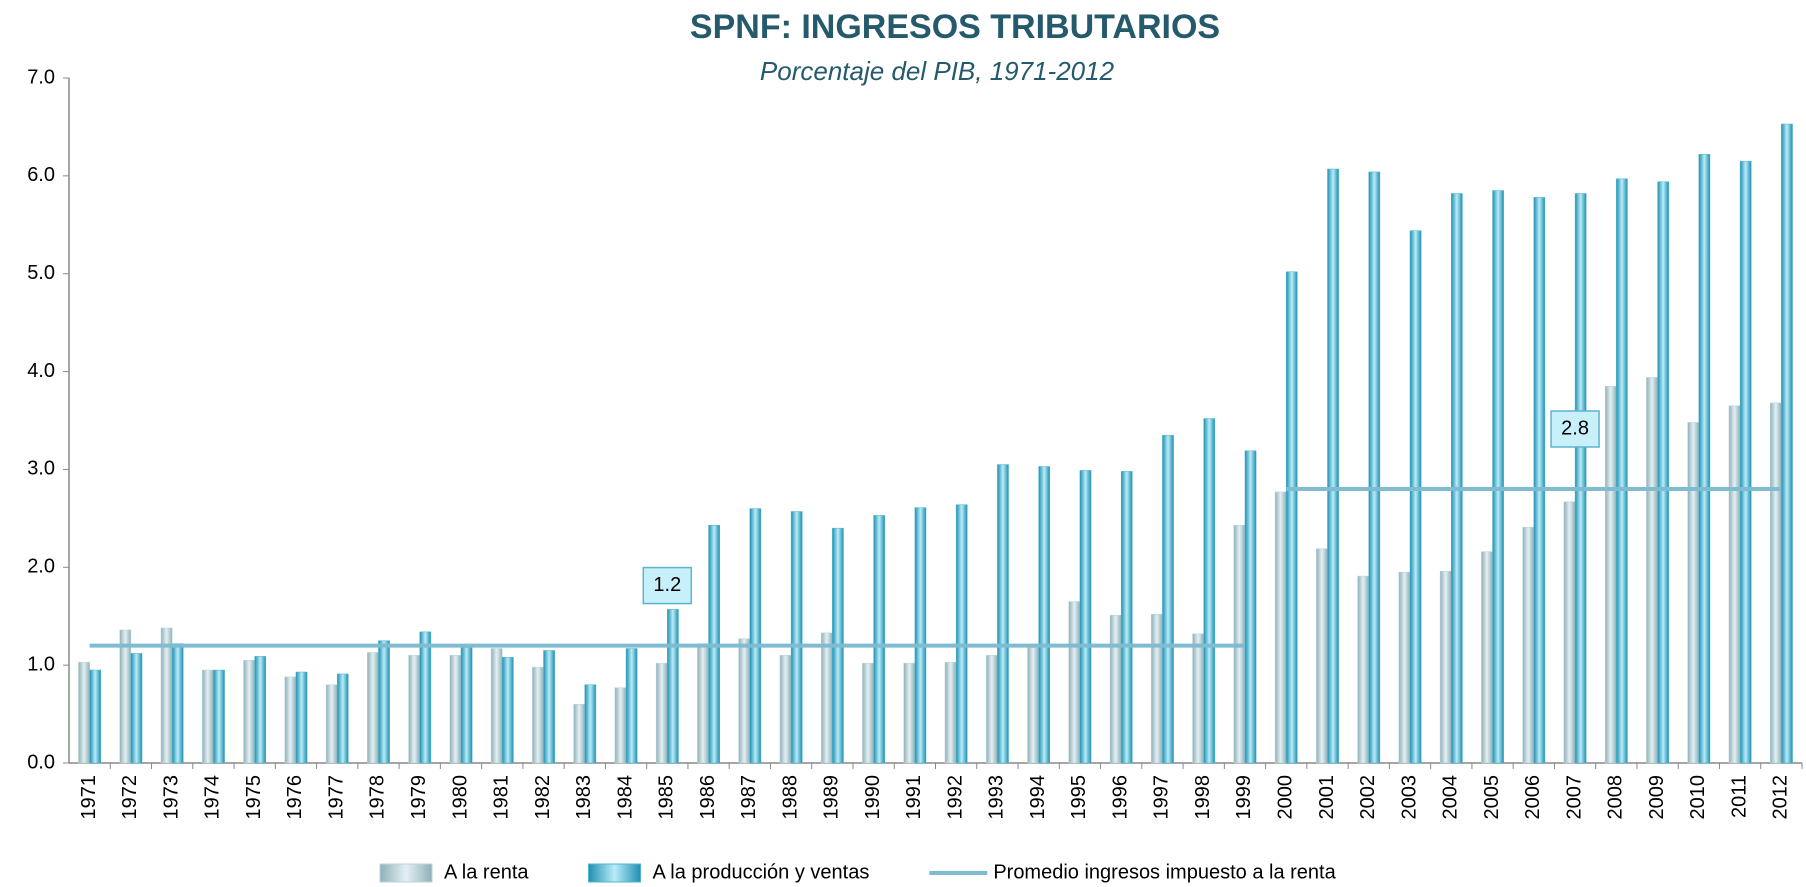 The height and width of the screenshot is (887, 1806). I want to click on x-tick-label: 1993, so click(997, 797).